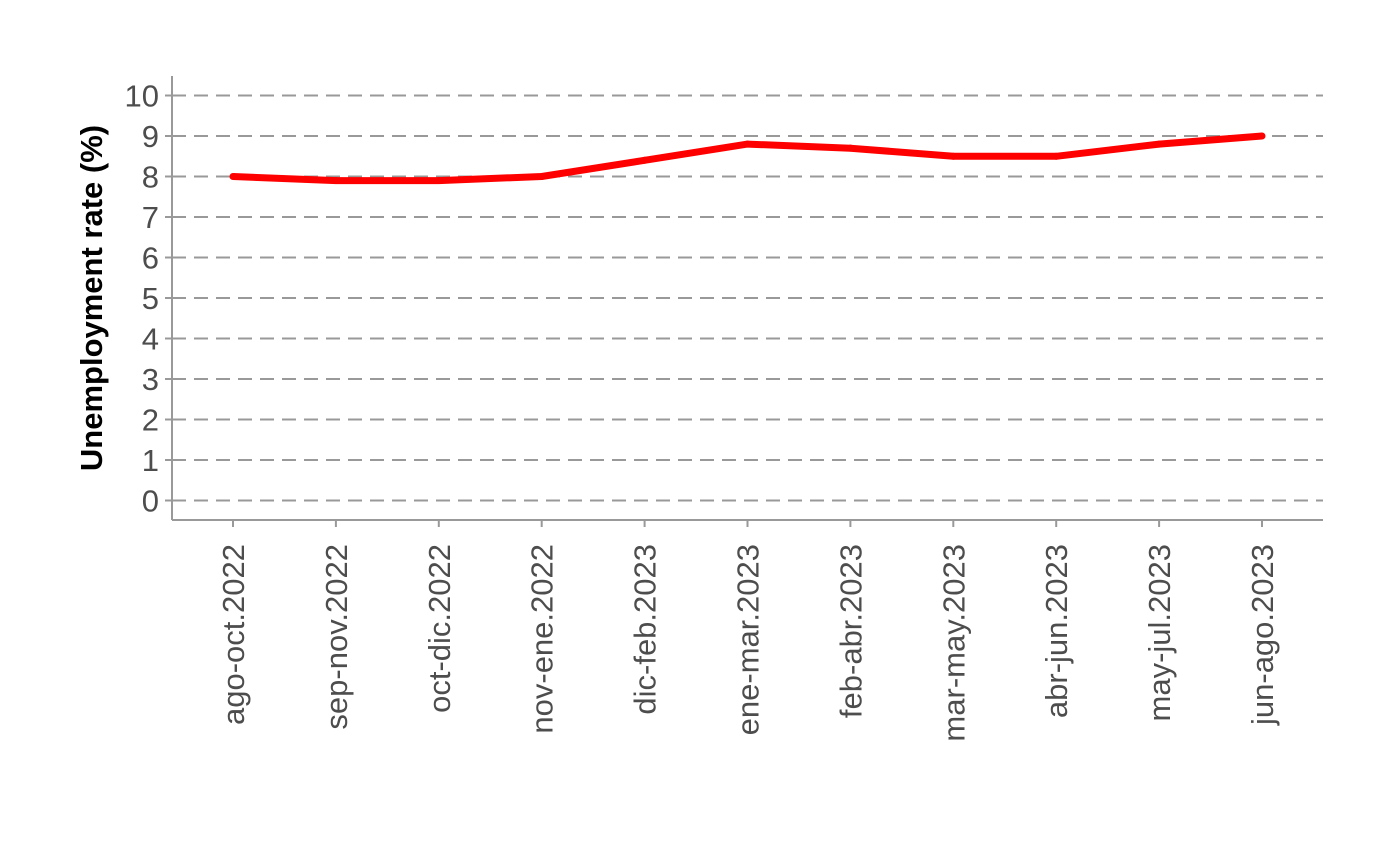 This screenshot has width=1400, height=865. I want to click on y-tick-label: 1, so click(150, 460).